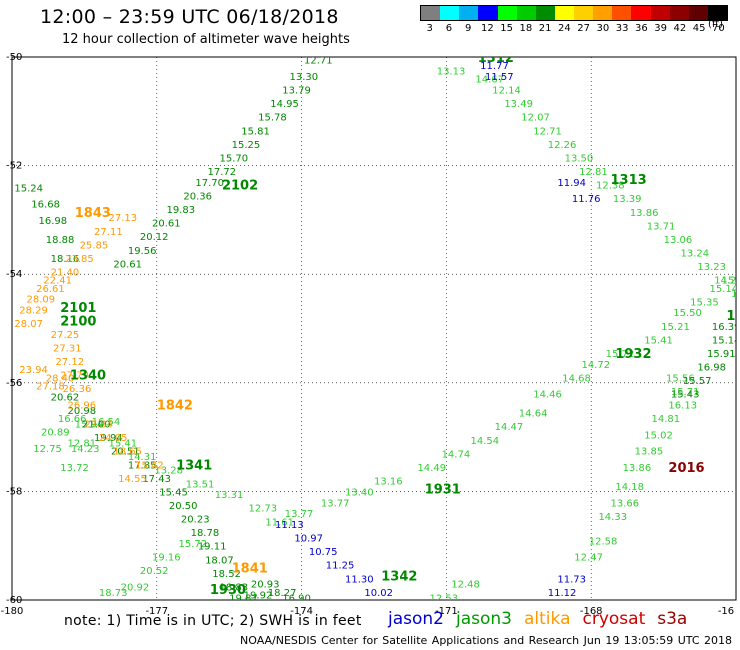 This screenshot has height=650, width=740. What do you see at coordinates (125, 452) in the screenshot?
I see `wave-height-value: 20.51` at bounding box center [125, 452].